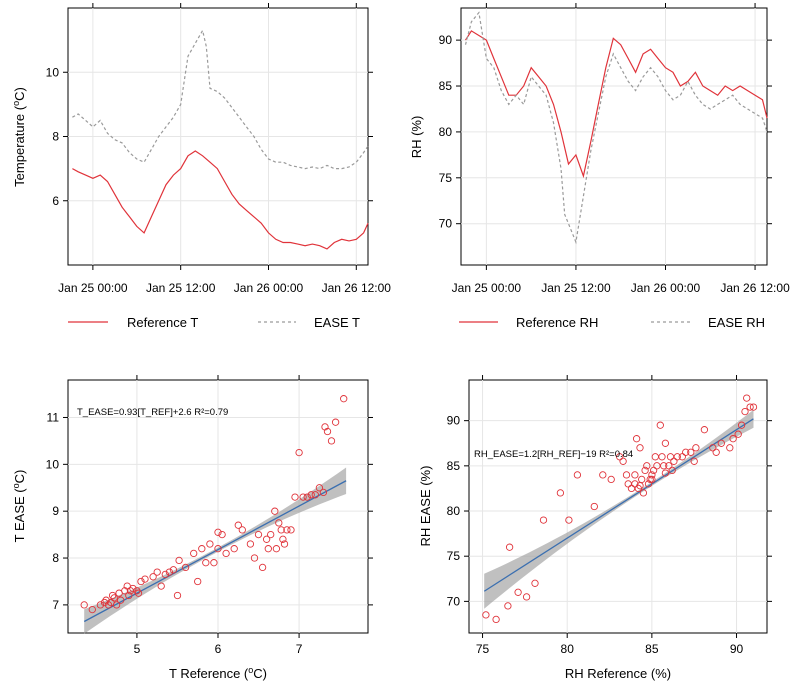 The width and height of the screenshot is (793, 691). Describe the element at coordinates (55, 201) in the screenshot. I see `y-tick-label: 6` at that location.